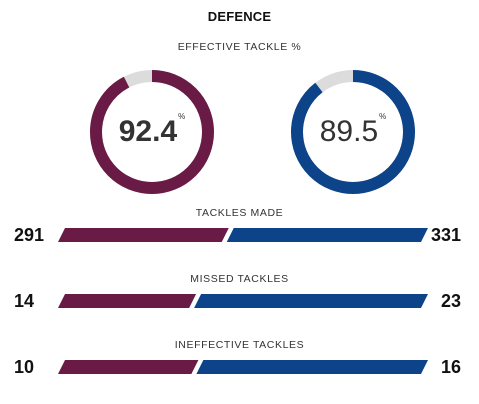 This screenshot has width=479, height=404. What do you see at coordinates (239, 345) in the screenshot?
I see `ineffective-tackles-label: INEFFECTIVE TACKLES` at bounding box center [239, 345].